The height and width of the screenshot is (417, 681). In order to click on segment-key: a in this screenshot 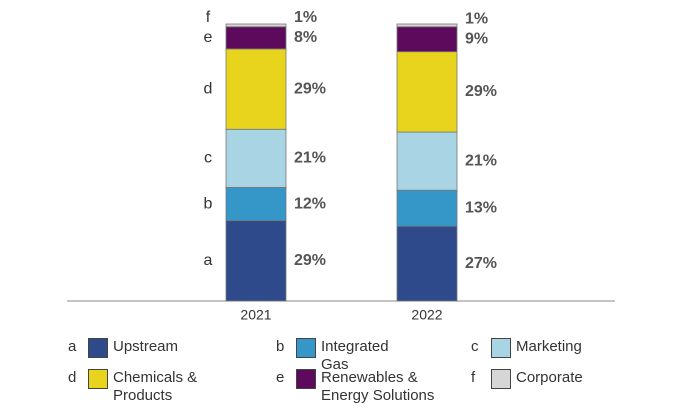, I will do `click(208, 260)`.